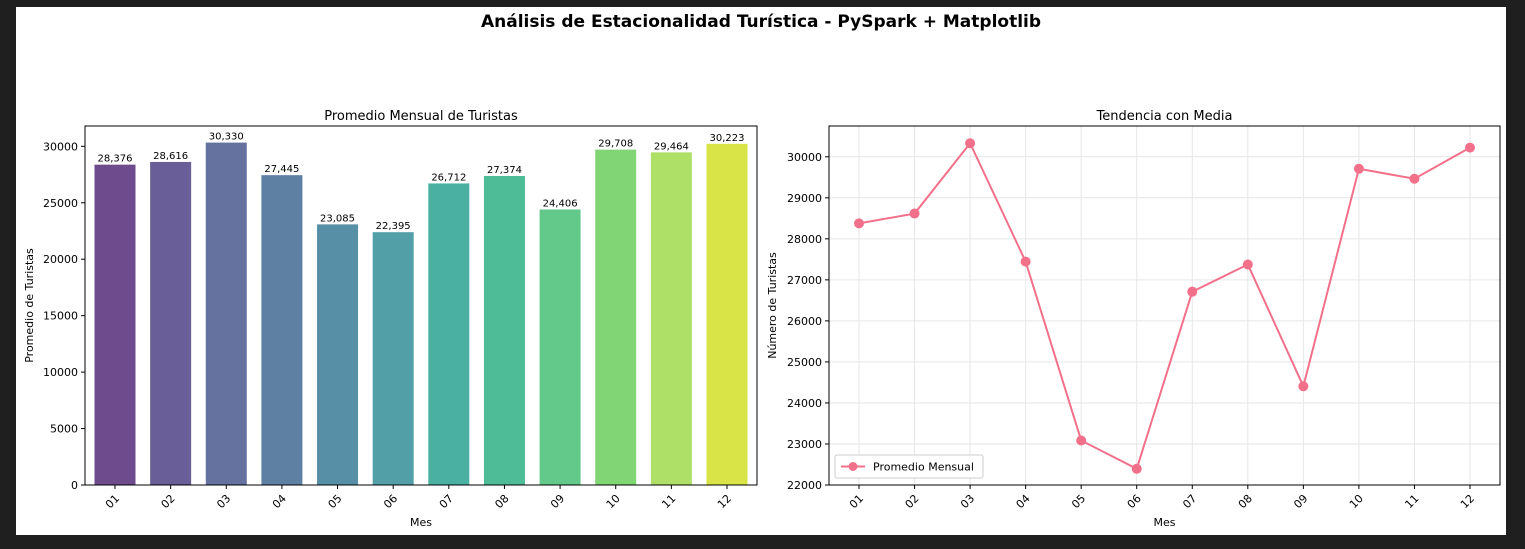 The image size is (1525, 549). I want to click on bar-chart-title: Promedio Mensual de Turistas, so click(421, 116).